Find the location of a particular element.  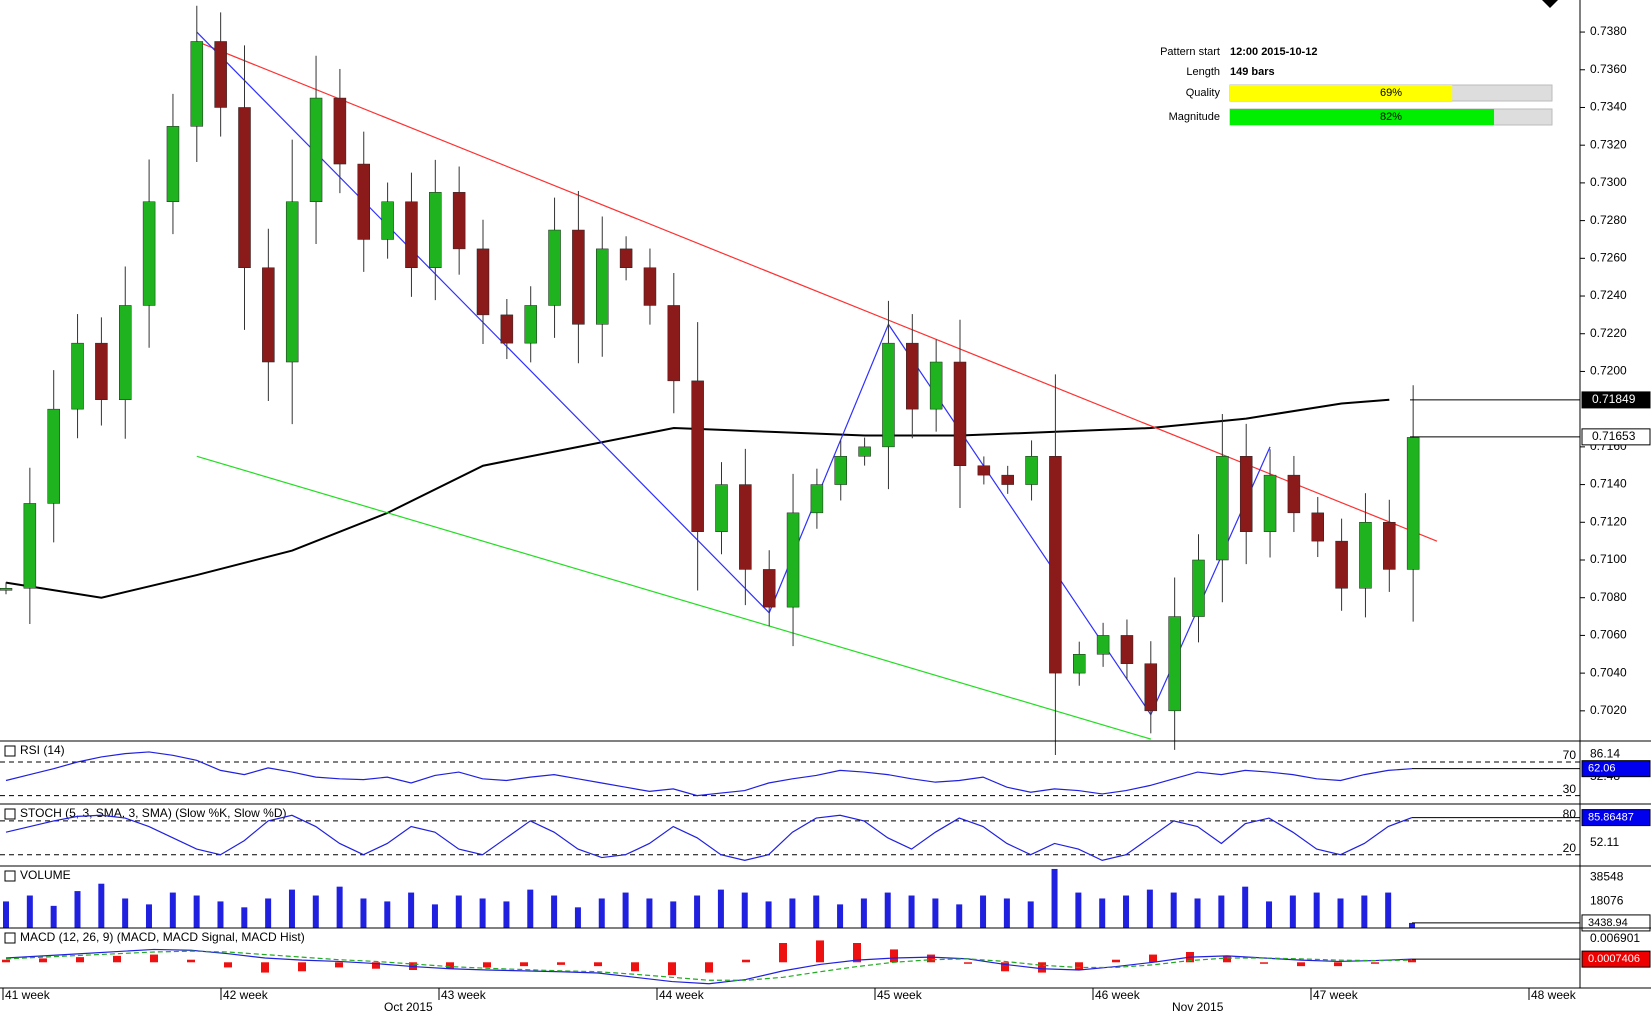

x-tick-label: 47 week is located at coordinates (1336, 995).